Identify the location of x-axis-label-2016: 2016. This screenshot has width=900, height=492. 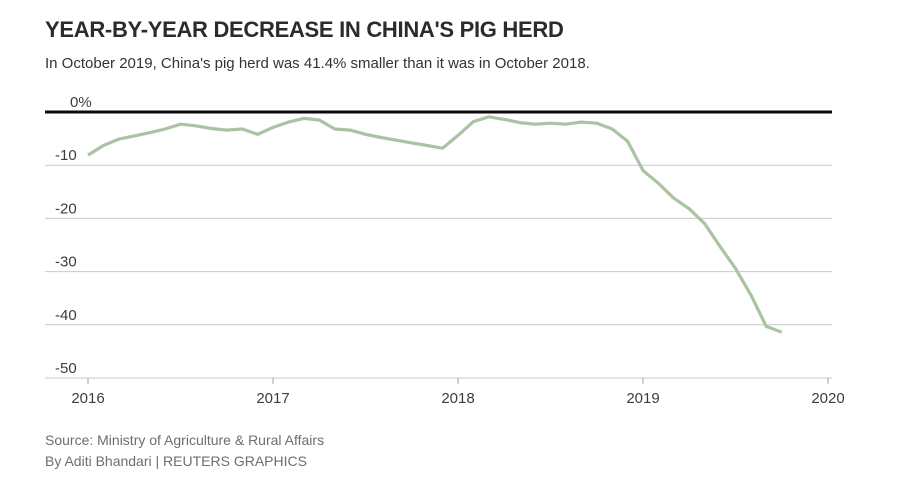
(87, 398).